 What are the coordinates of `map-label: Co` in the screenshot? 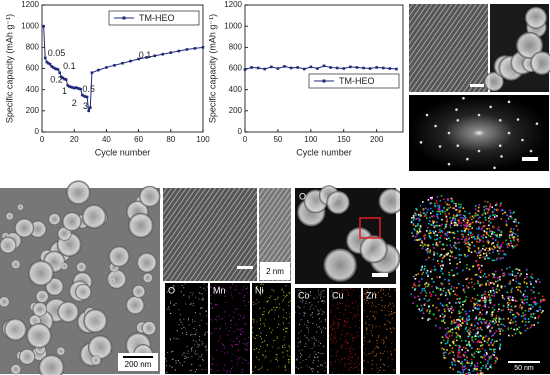 It's located at (304, 295).